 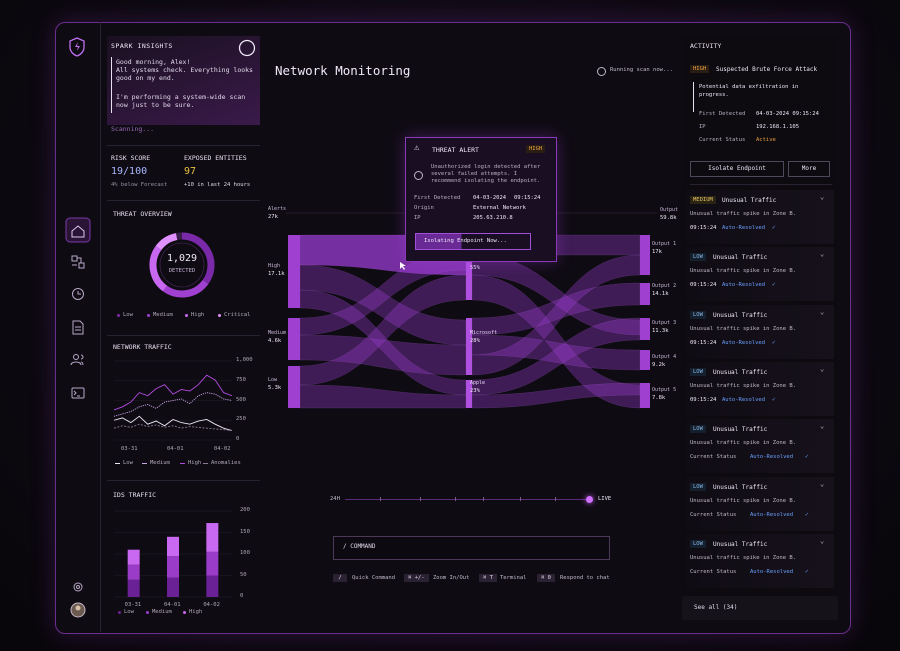 What do you see at coordinates (659, 365) in the screenshot?
I see `sankey-output-value: 9.2k` at bounding box center [659, 365].